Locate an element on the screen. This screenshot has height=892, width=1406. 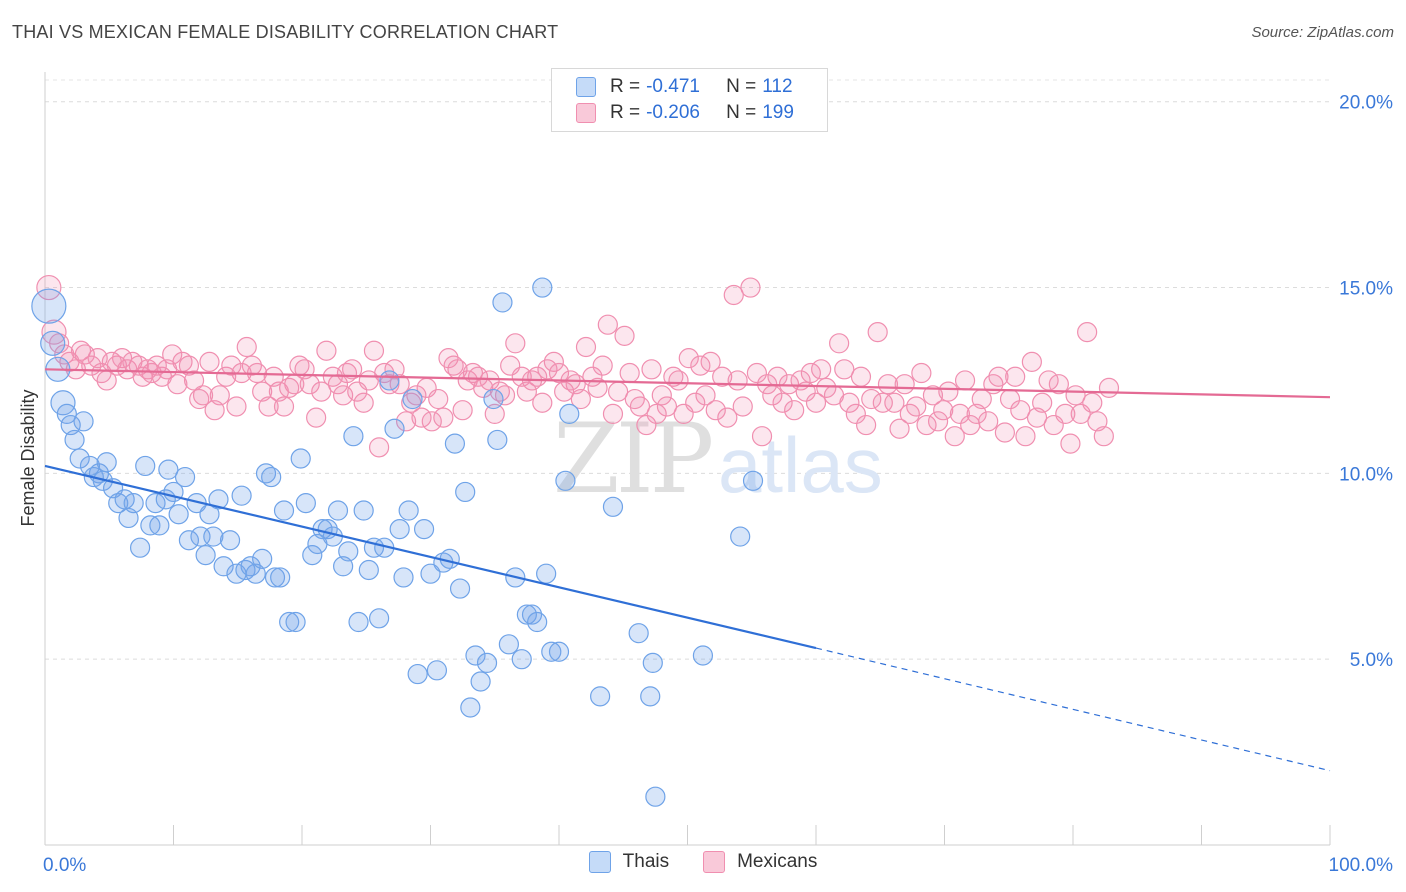
mexicans-legend-swatch is located at coordinates (714, 862).